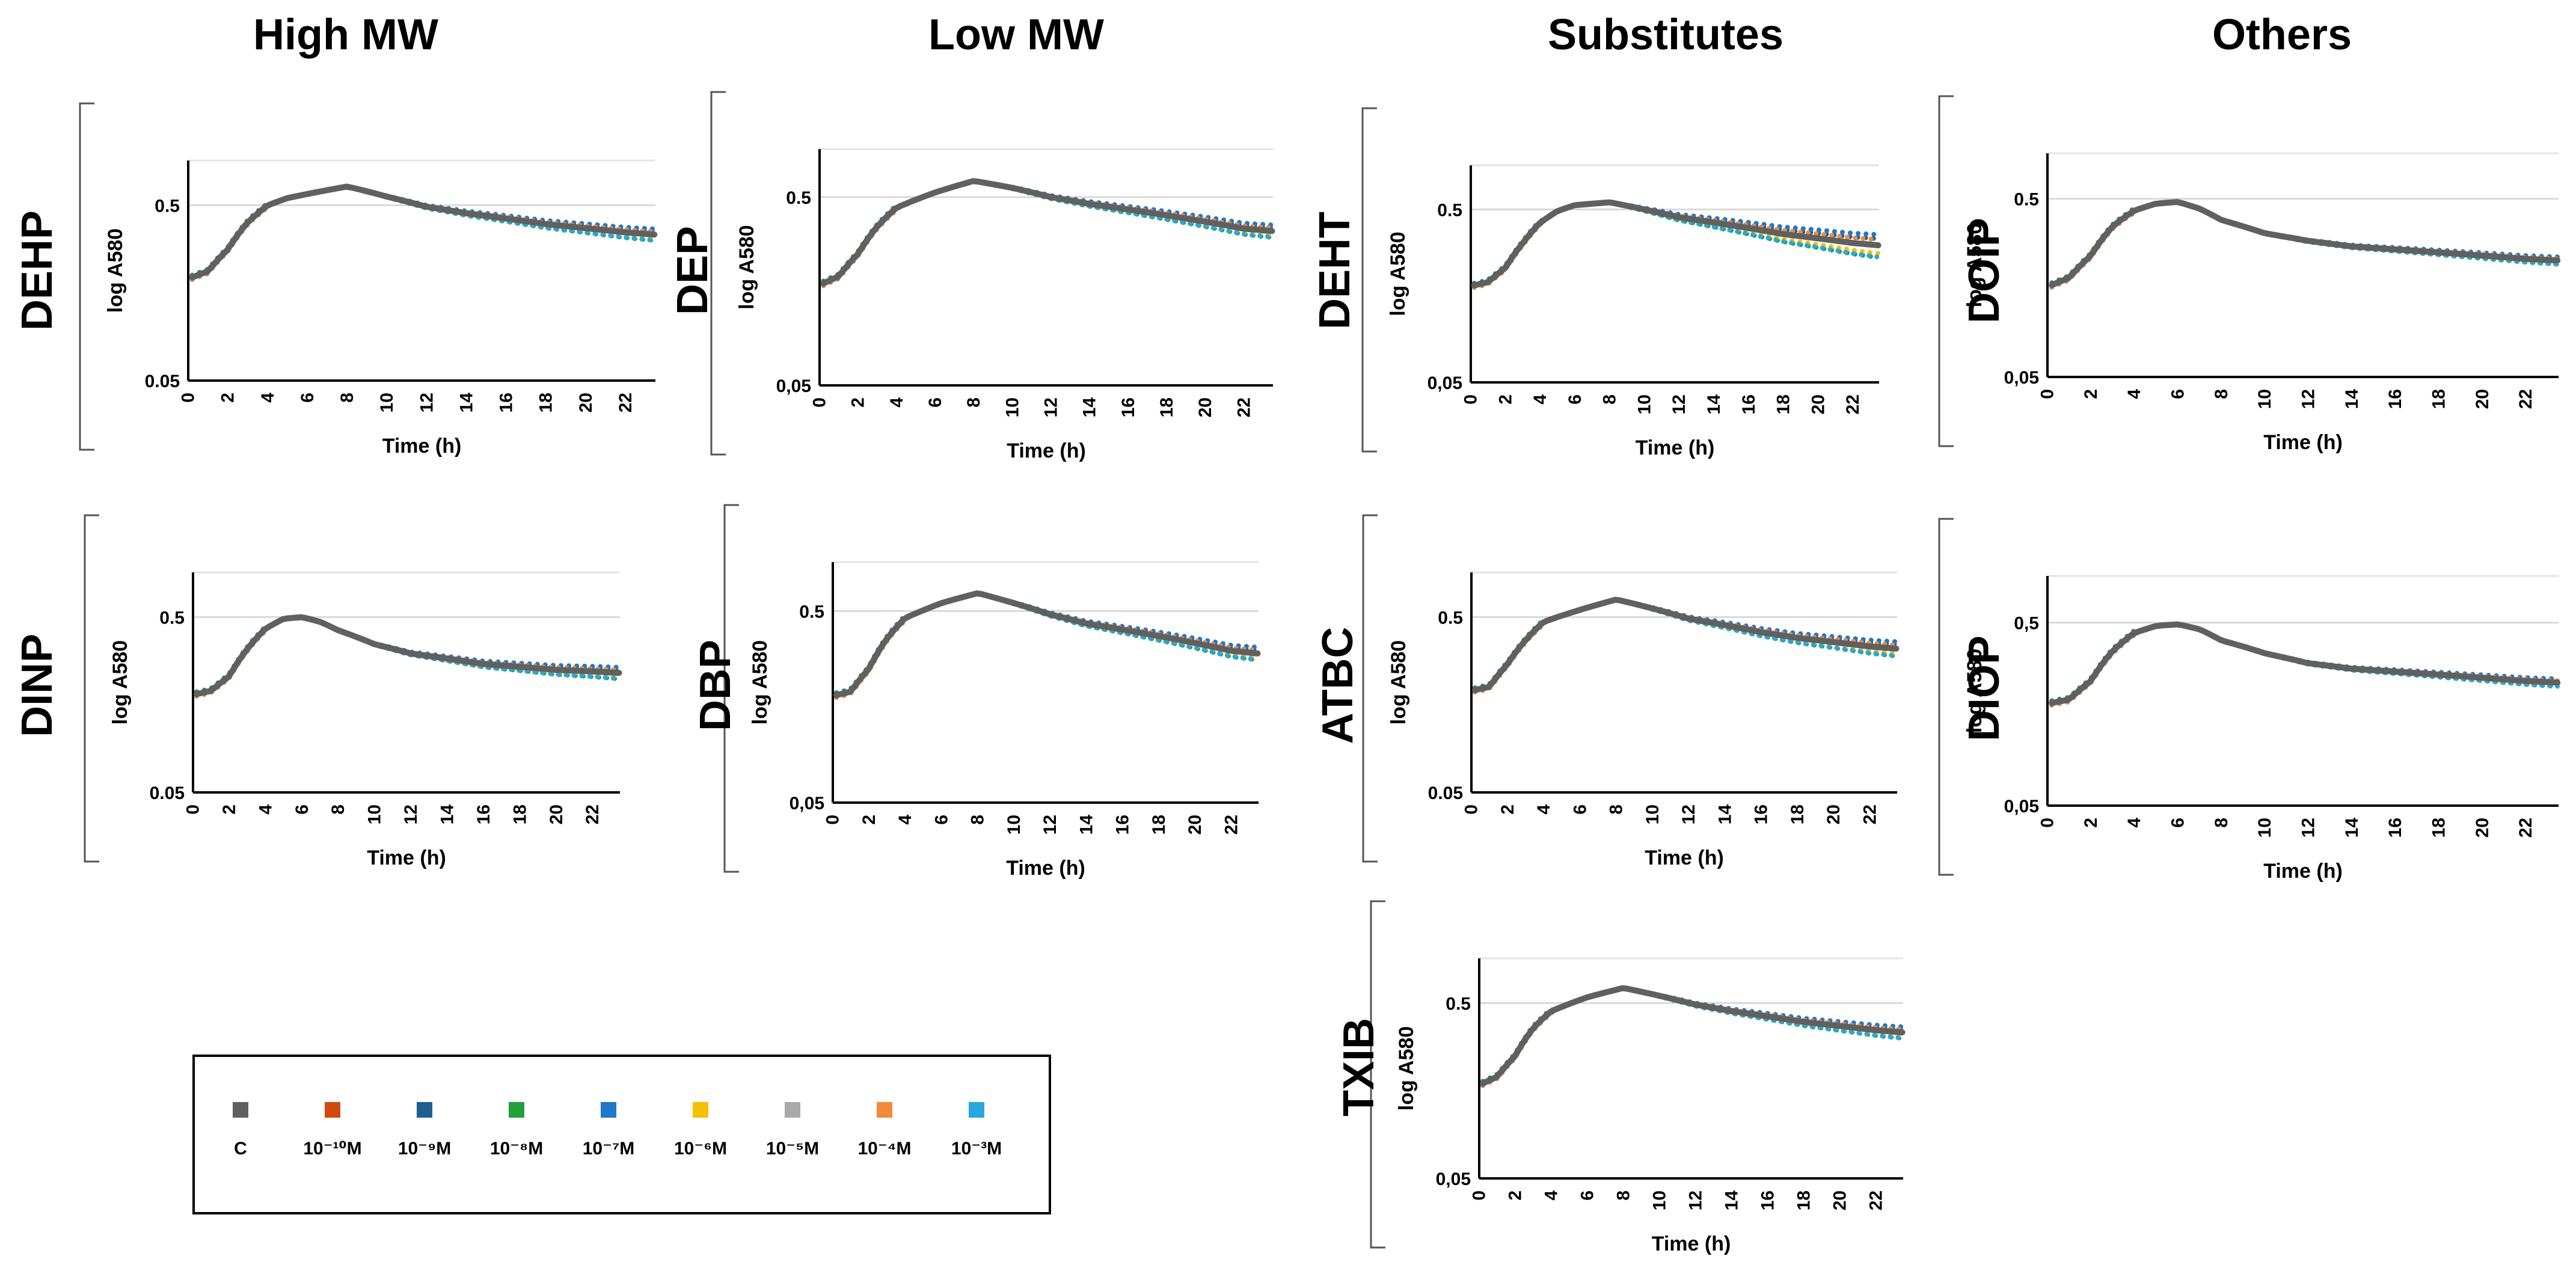  What do you see at coordinates (516, 1149) in the screenshot?
I see `legend-label: 10⁻⁸M` at bounding box center [516, 1149].